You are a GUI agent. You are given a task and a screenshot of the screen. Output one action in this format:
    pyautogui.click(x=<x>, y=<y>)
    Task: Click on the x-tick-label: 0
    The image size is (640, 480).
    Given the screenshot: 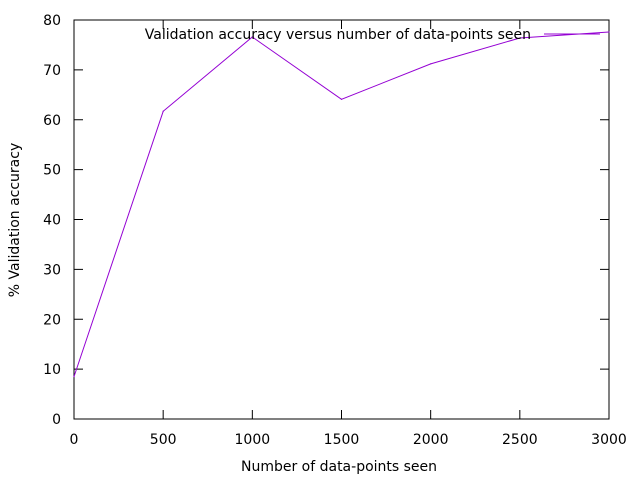 What is the action you would take?
    pyautogui.click(x=74, y=440)
    